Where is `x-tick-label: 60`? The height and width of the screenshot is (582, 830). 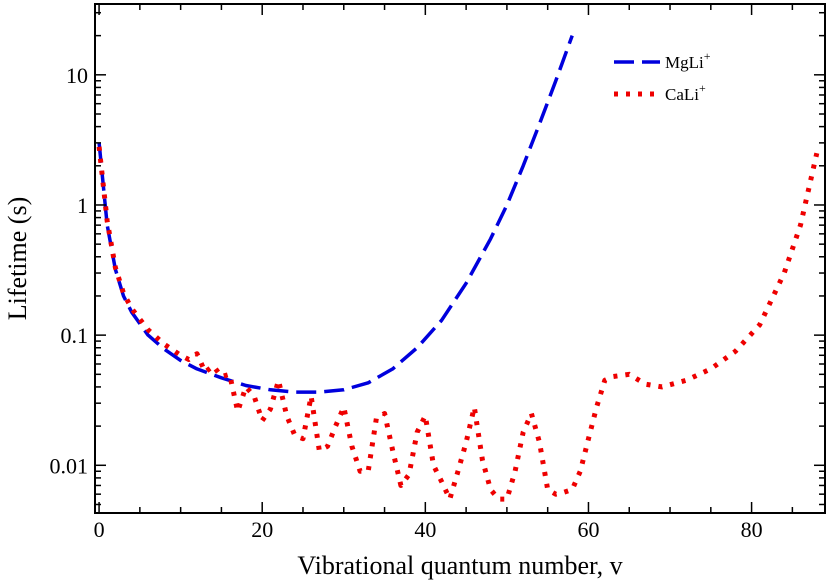 x-tick-label: 60 is located at coordinates (588, 529).